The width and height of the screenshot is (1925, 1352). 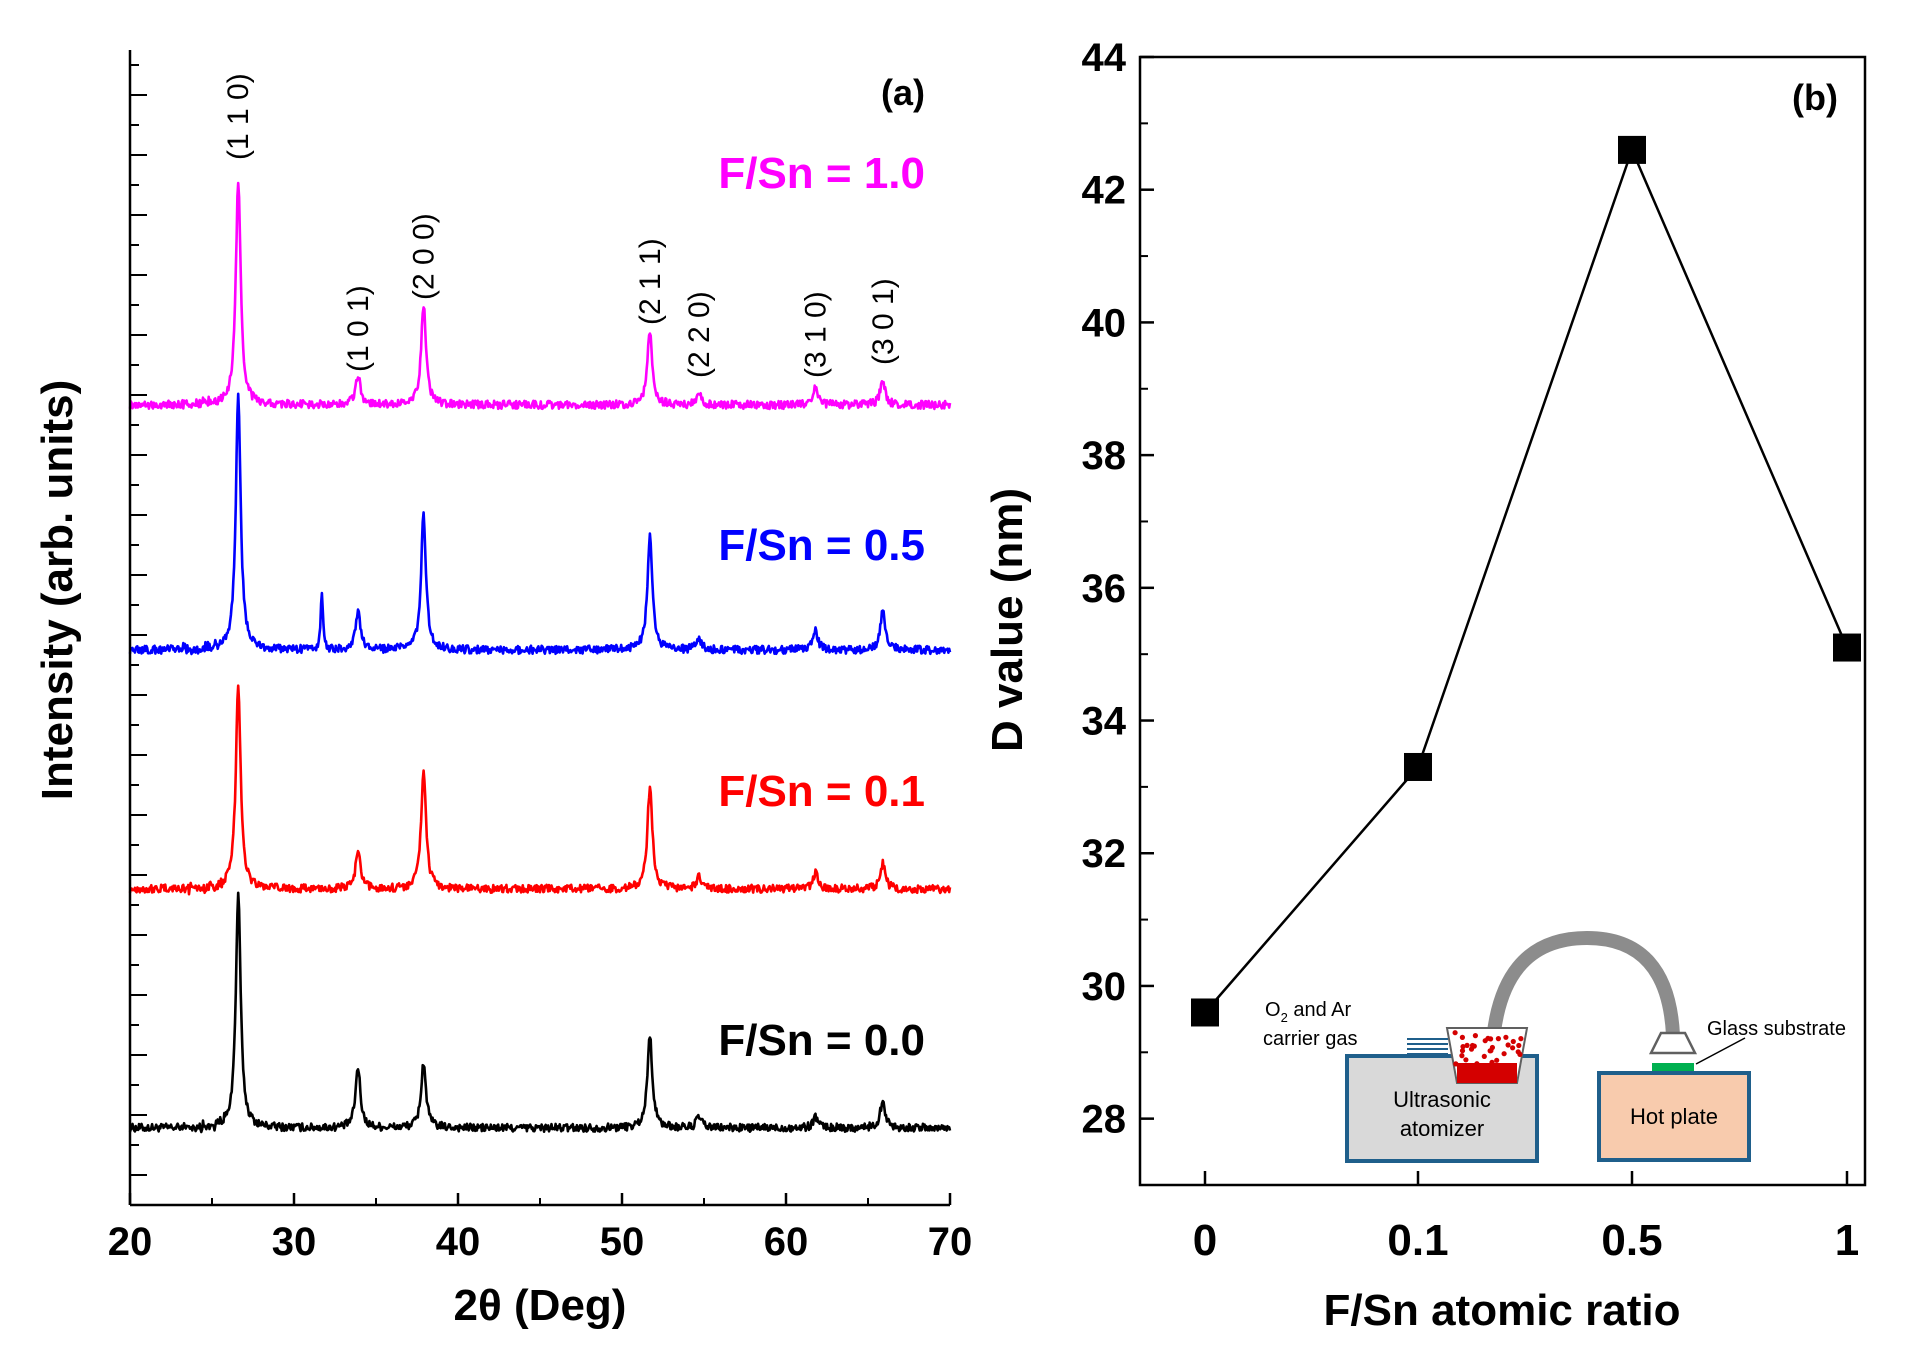 What do you see at coordinates (1442, 1128) in the screenshot?
I see `atomizer-label-2: atomizer` at bounding box center [1442, 1128].